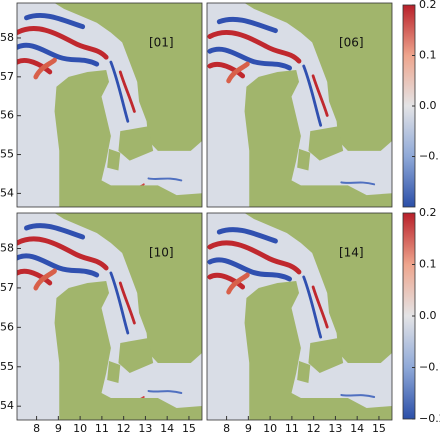 The image size is (440, 432). Describe the element at coordinates (161, 253) in the screenshot. I see `panel-label: [10]` at that location.